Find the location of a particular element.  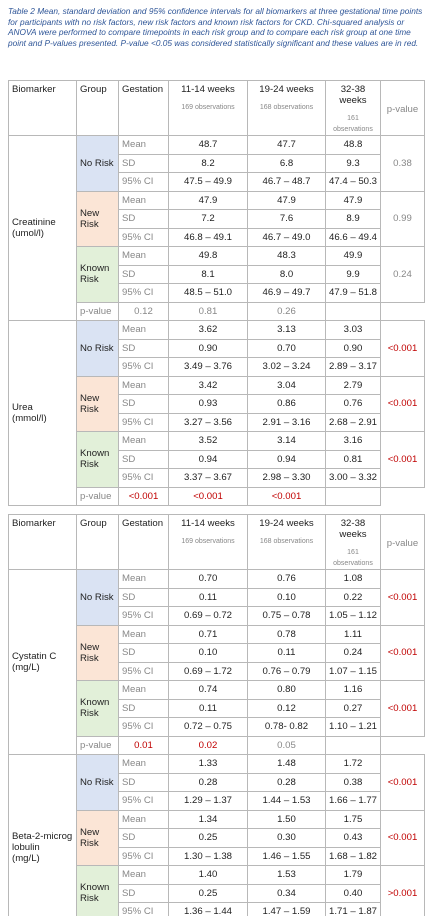

value-cell: 0.80 is located at coordinates (286, 690).